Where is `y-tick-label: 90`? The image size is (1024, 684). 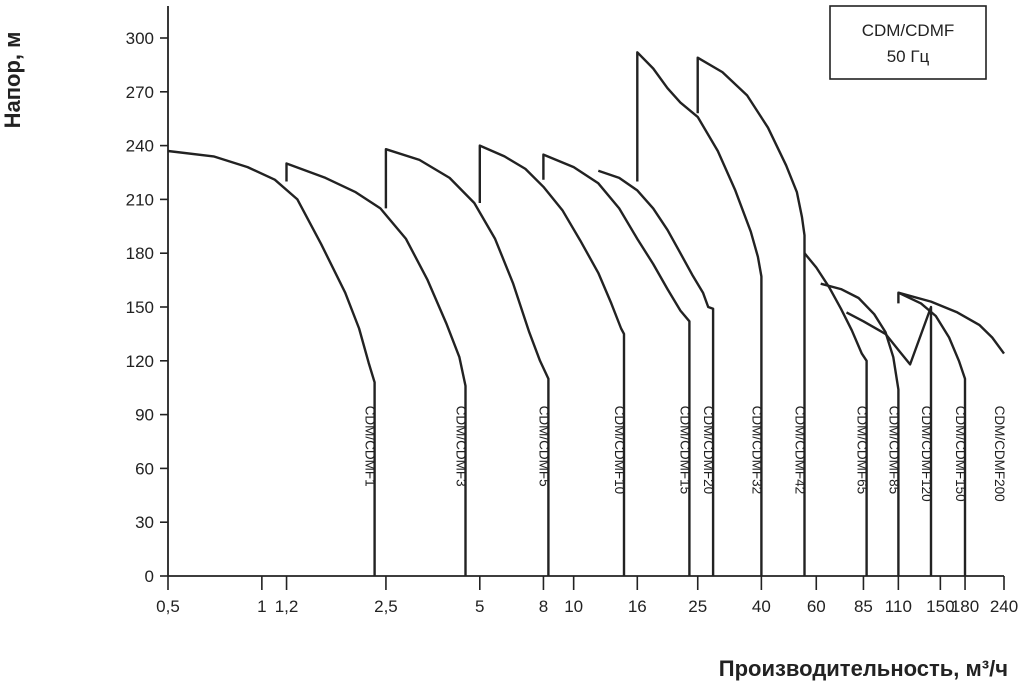 y-tick-label: 90 is located at coordinates (144, 415).